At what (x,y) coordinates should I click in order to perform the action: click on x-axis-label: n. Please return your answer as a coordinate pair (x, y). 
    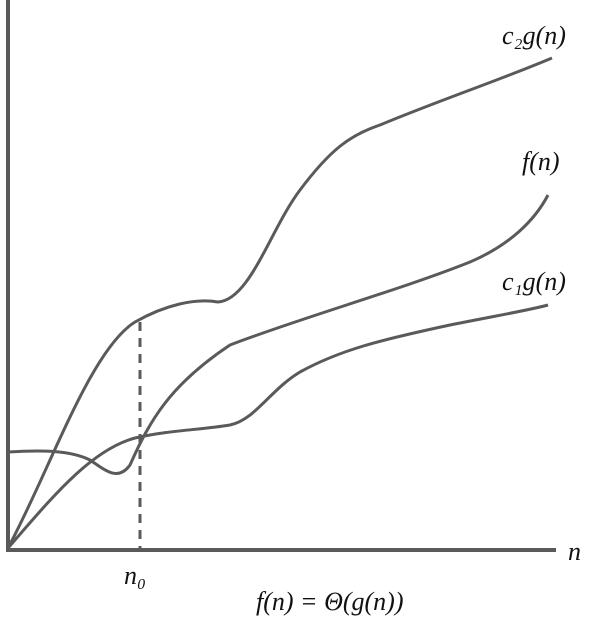
    Looking at the image, I should click on (574, 551).